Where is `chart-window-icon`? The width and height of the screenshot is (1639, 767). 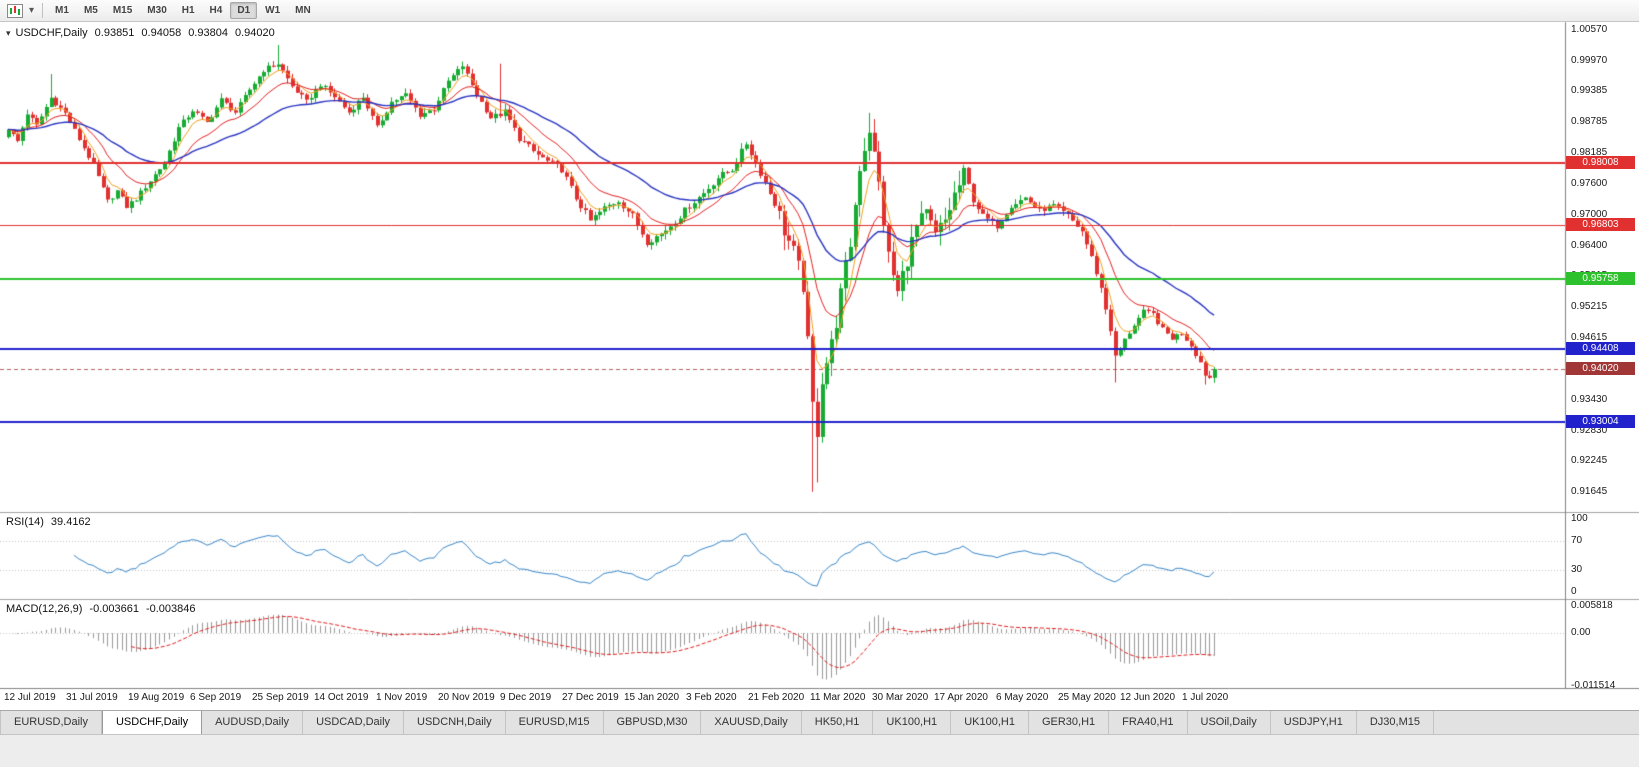 chart-window-icon is located at coordinates (15, 10).